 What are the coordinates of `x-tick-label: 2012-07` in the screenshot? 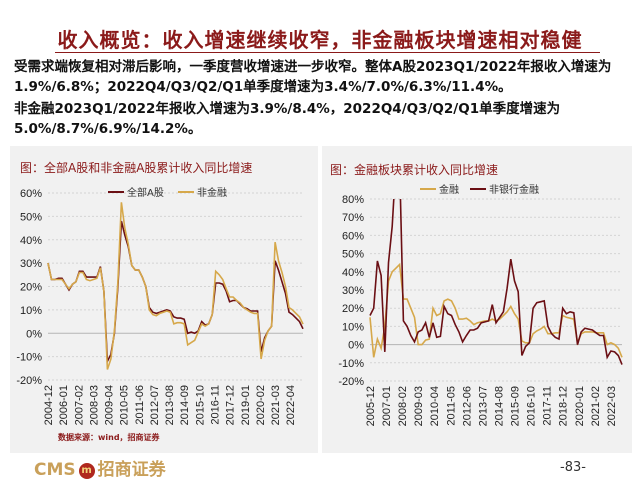 It's located at (155, 405).